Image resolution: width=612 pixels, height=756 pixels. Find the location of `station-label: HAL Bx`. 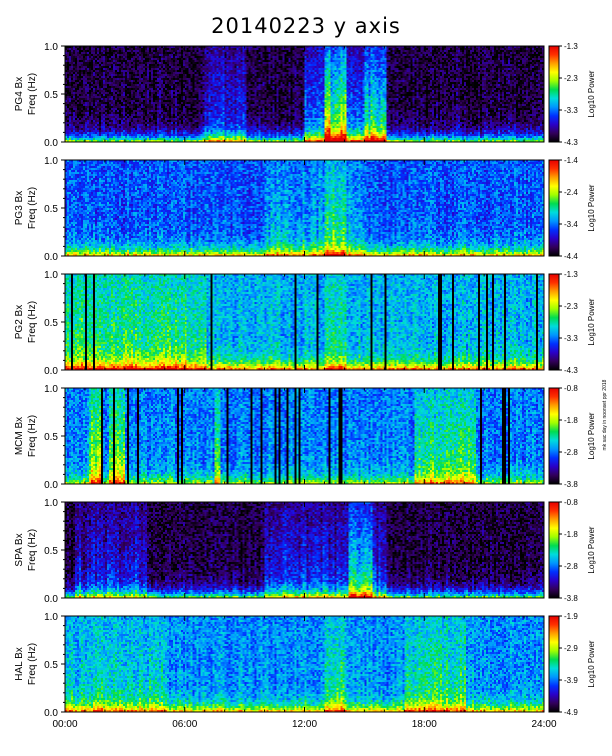

station-label: HAL Bx is located at coordinates (19, 664).